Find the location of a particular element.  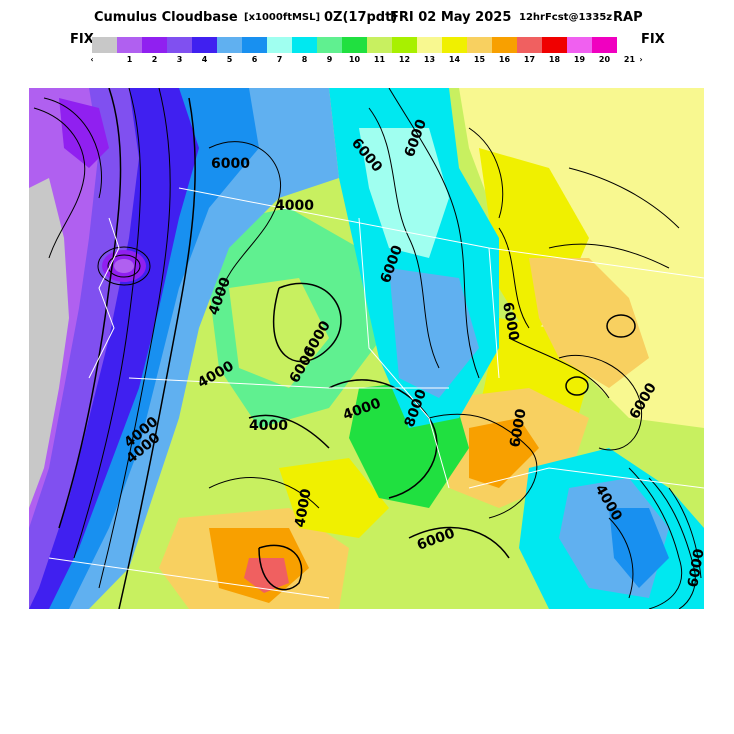

colorbar-fix-right: FIX is located at coordinates (653, 39).